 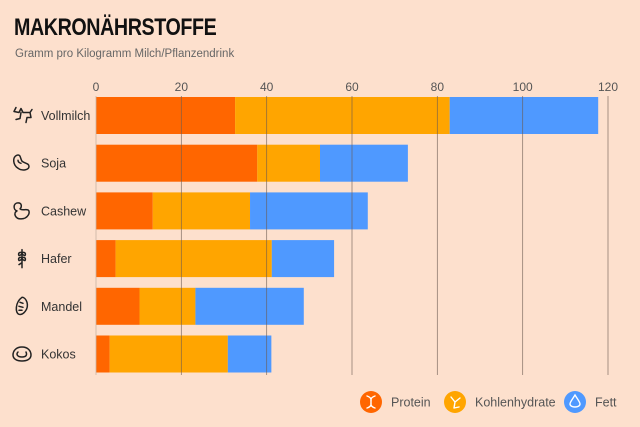 I want to click on wheat-icon-path, so click(x=22, y=258).